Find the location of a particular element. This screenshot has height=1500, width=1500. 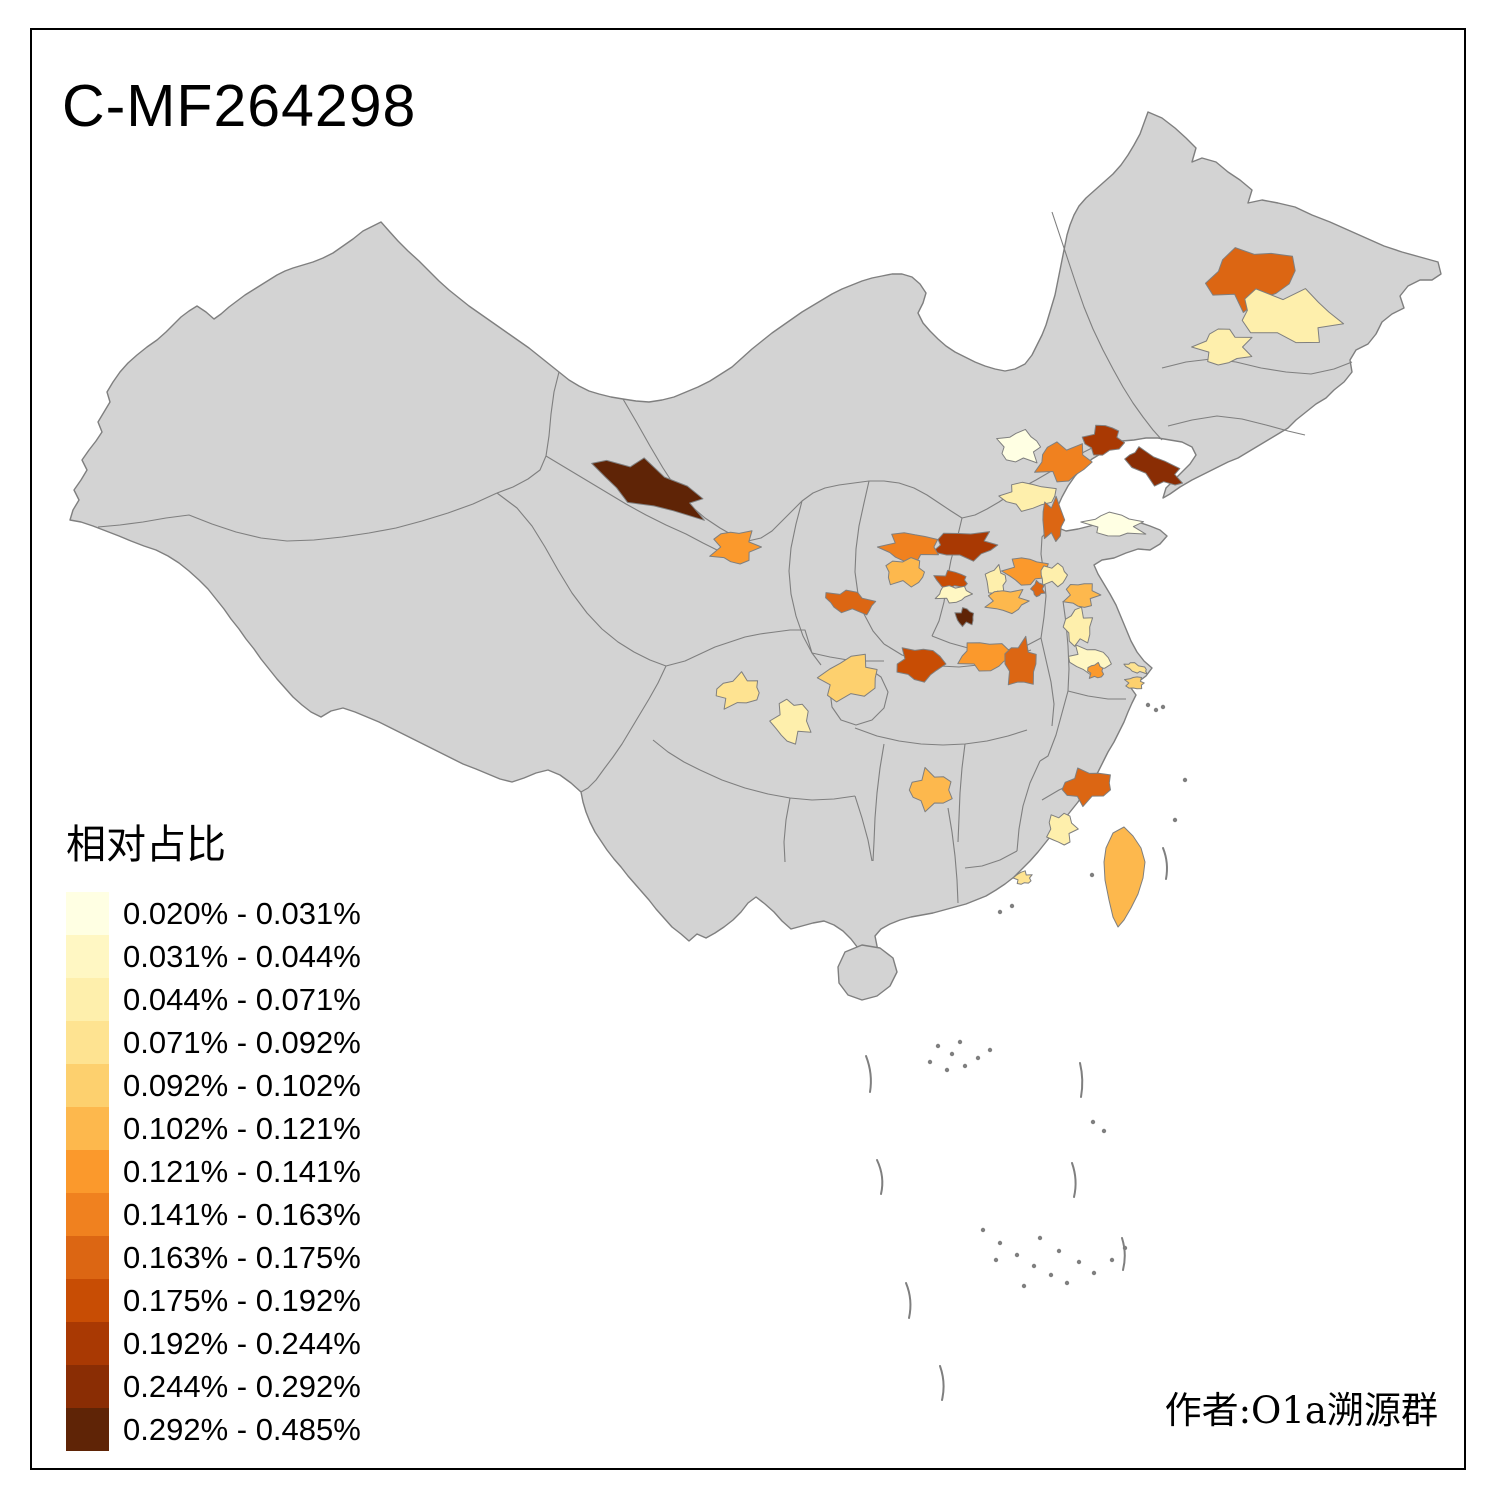

legend-label: 0.020% - 0.031% is located at coordinates (242, 913).